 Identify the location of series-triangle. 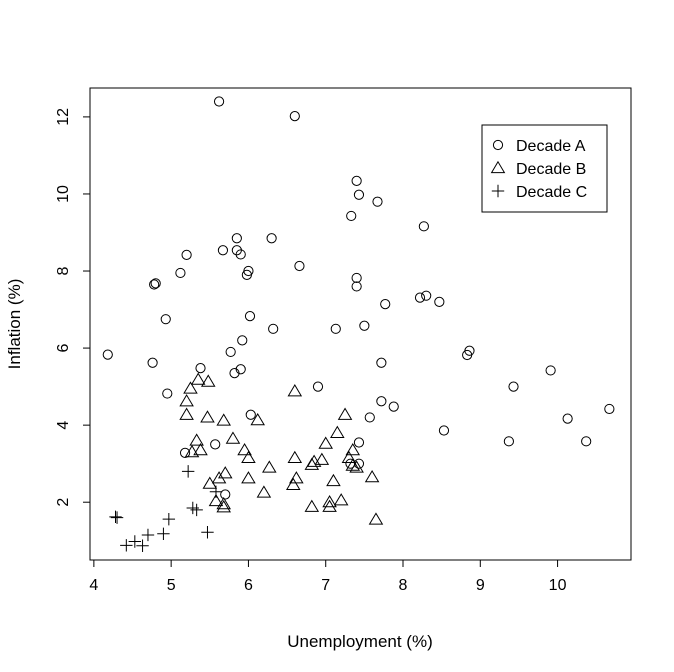
(281, 448).